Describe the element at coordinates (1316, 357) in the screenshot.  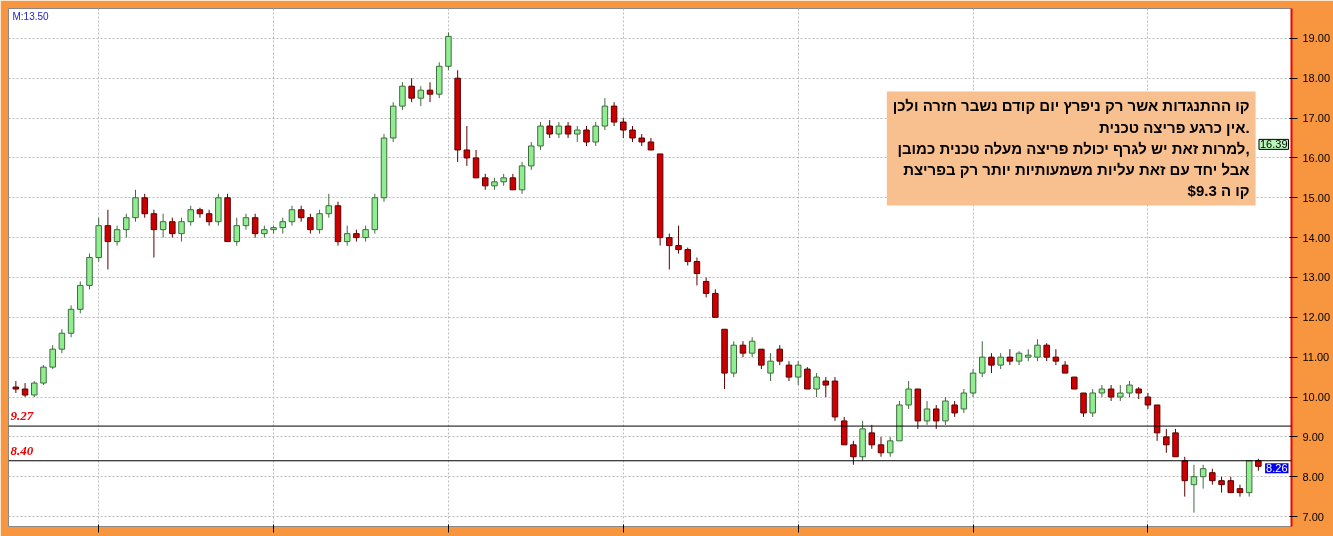
I see `y-tick-label: 11.00` at that location.